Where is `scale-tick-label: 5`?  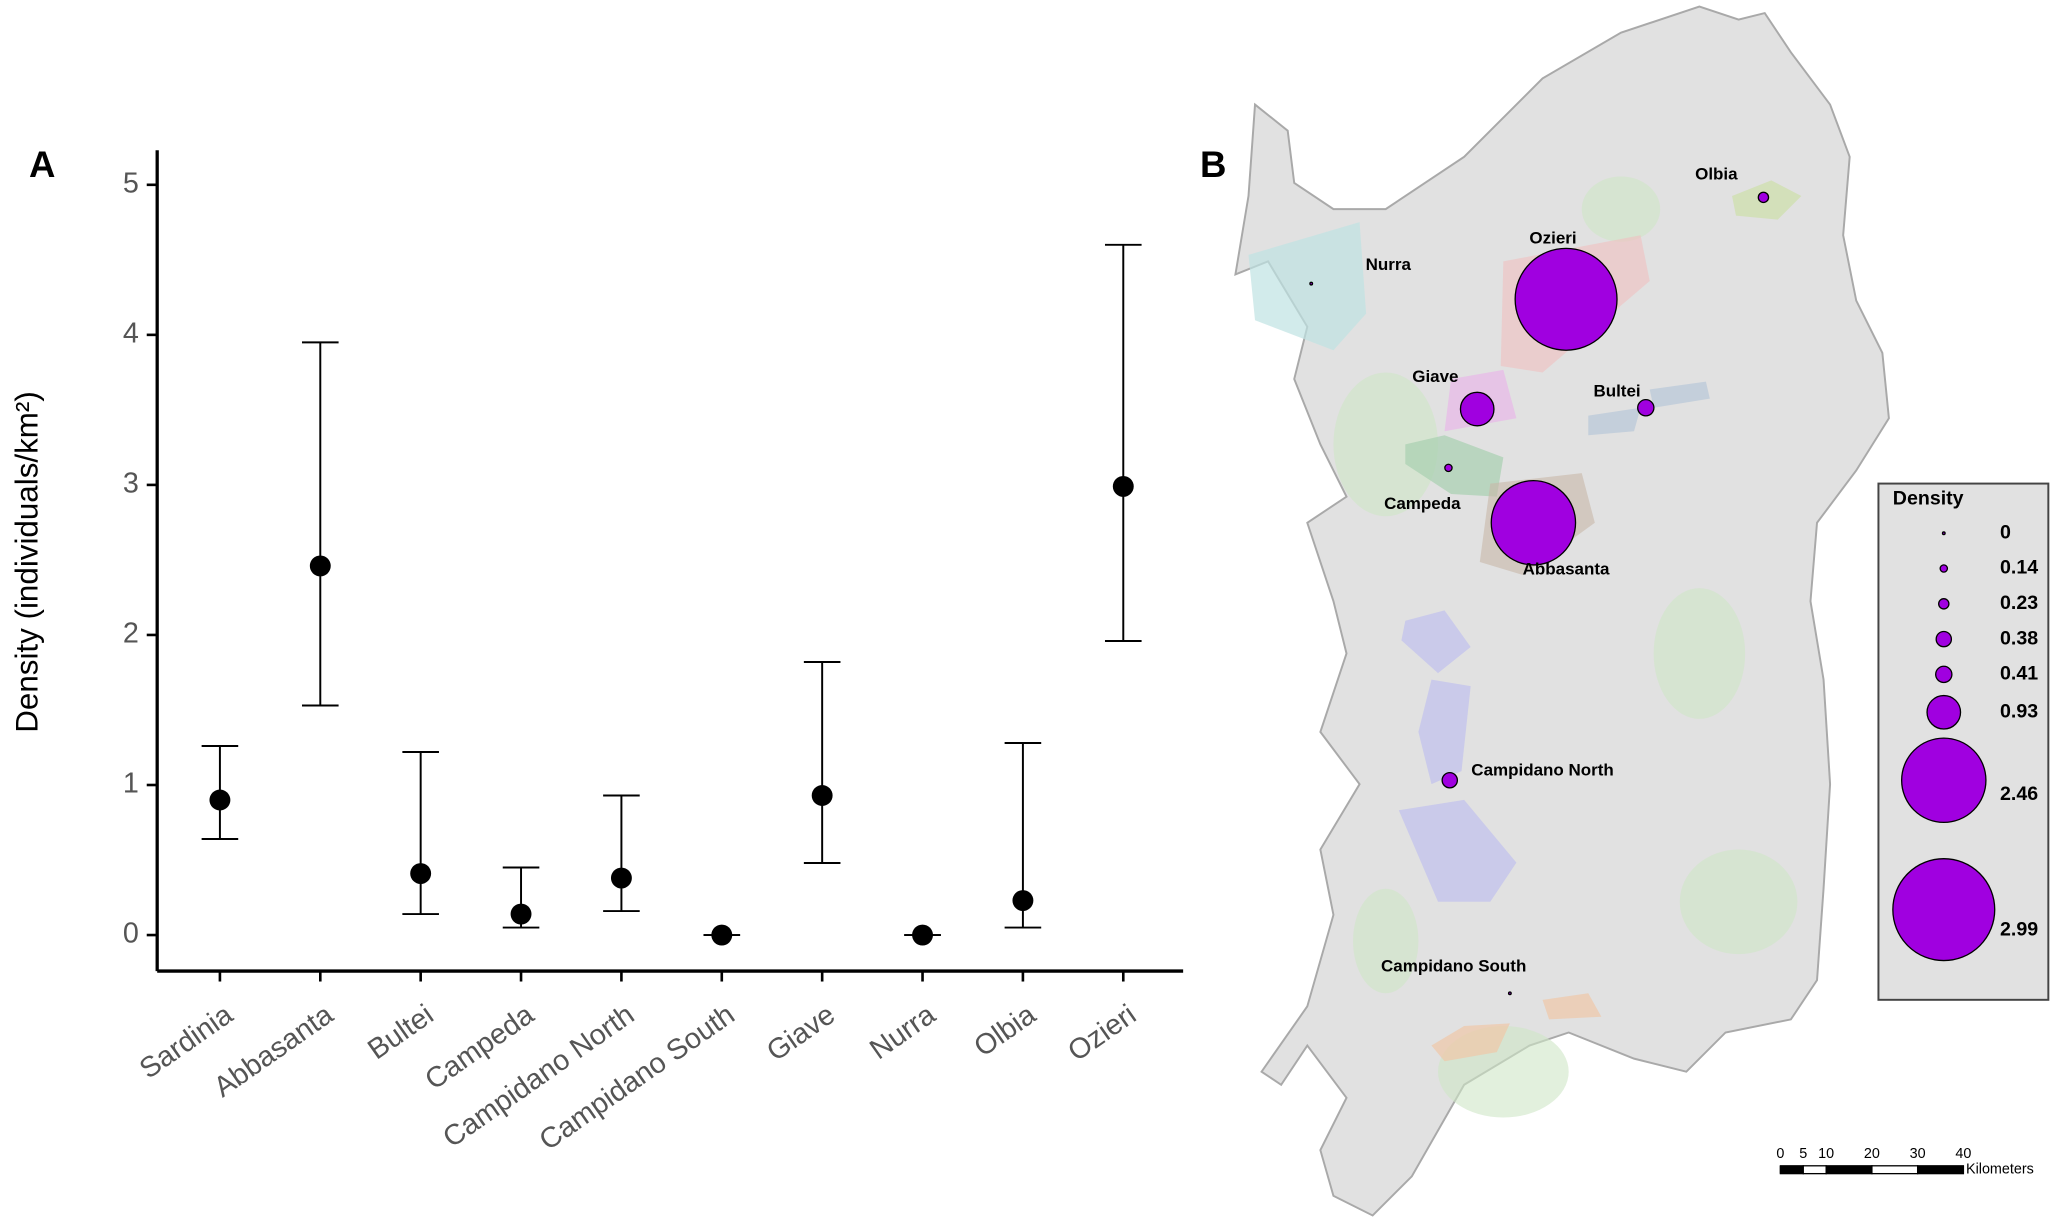 scale-tick-label: 5 is located at coordinates (1803, 1154).